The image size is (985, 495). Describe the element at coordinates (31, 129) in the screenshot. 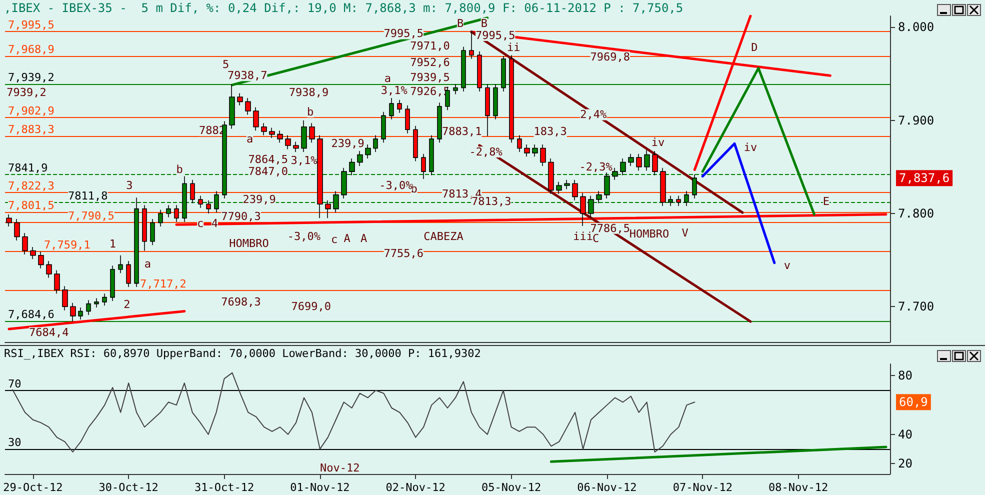

I see `ref-line-label: 7,883,3` at that location.